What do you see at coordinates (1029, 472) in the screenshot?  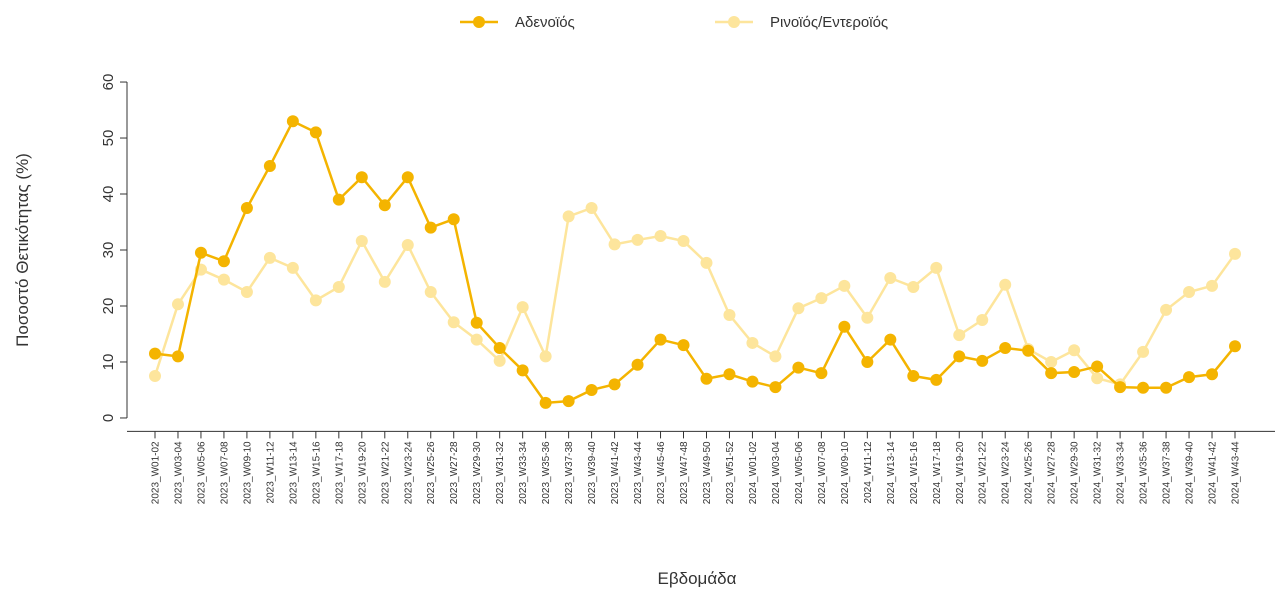 I see `x-tick-label: 2024_W25-26` at bounding box center [1029, 472].